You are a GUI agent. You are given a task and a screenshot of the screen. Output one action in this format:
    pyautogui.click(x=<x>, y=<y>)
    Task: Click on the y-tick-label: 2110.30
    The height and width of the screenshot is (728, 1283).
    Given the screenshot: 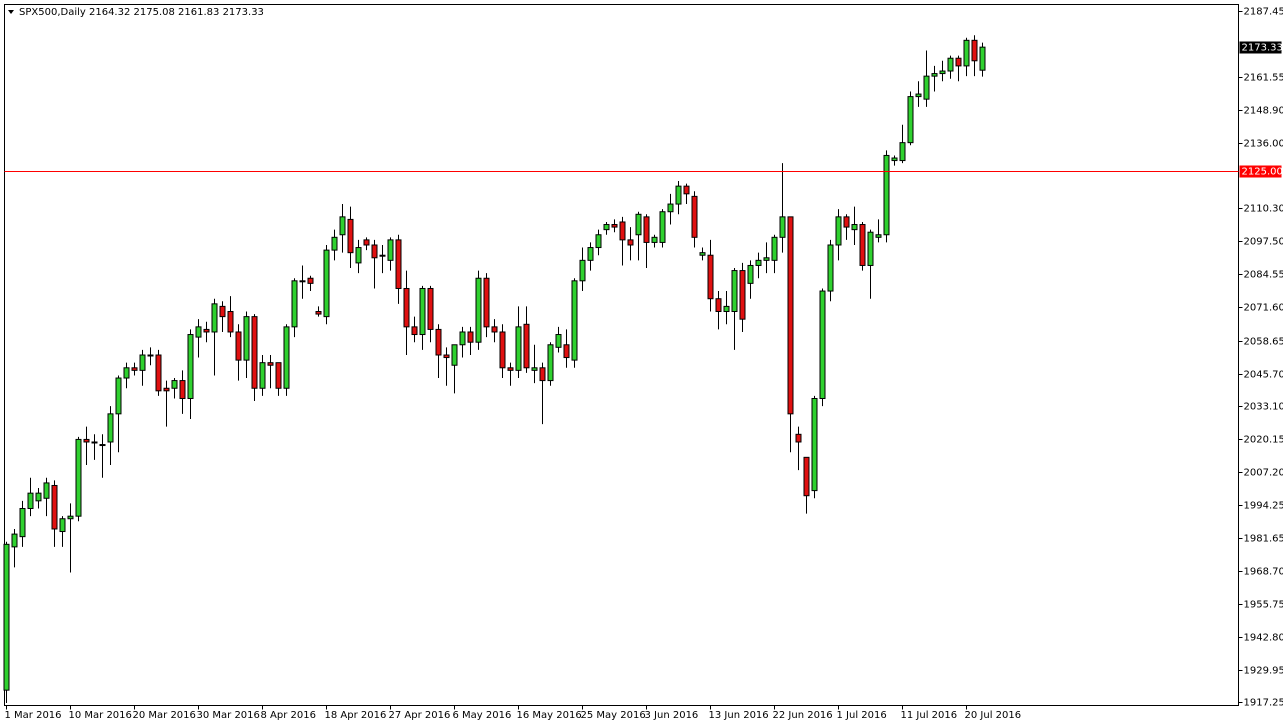 What is the action you would take?
    pyautogui.click(x=1263, y=209)
    